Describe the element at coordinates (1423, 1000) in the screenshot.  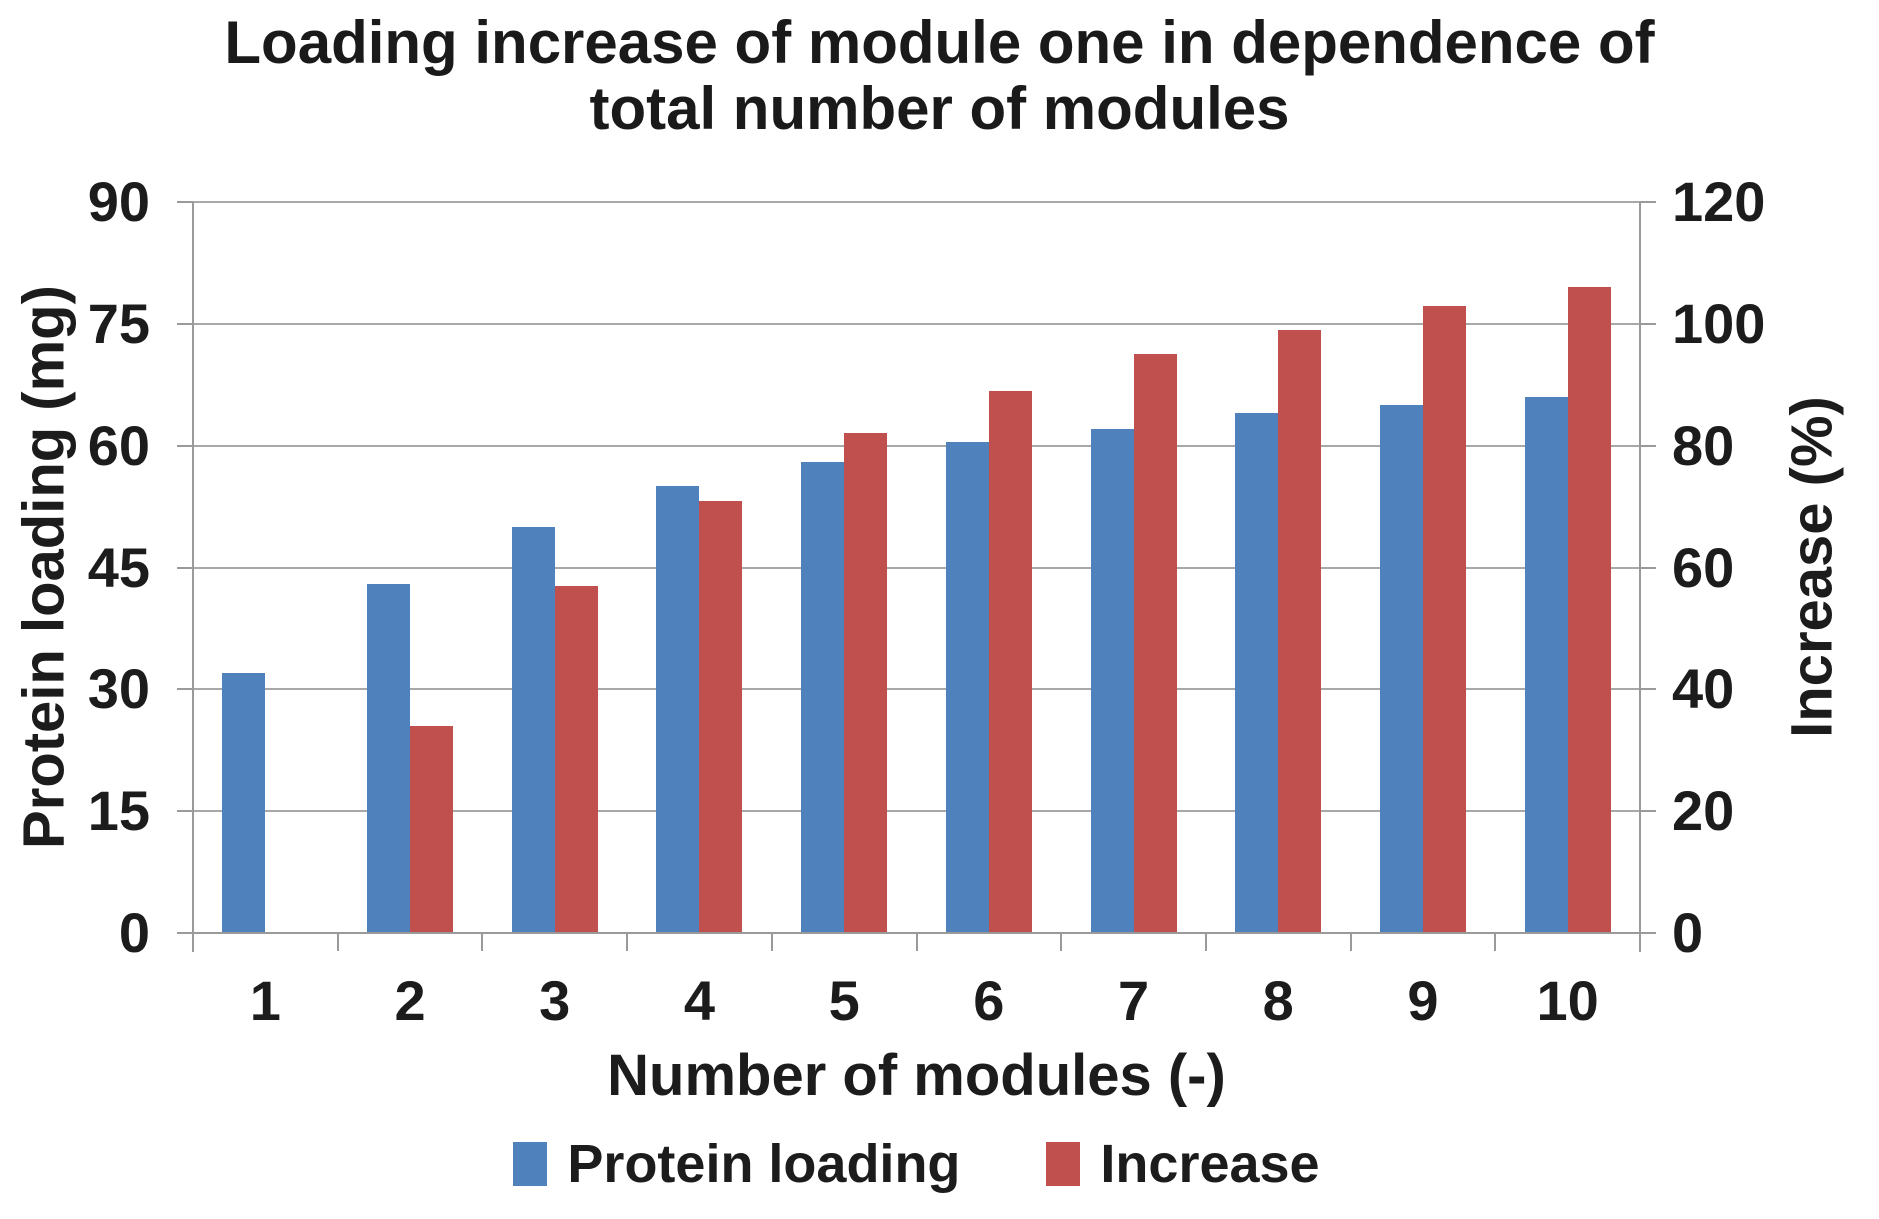
I see `x-tick-label-9: 9` at that location.